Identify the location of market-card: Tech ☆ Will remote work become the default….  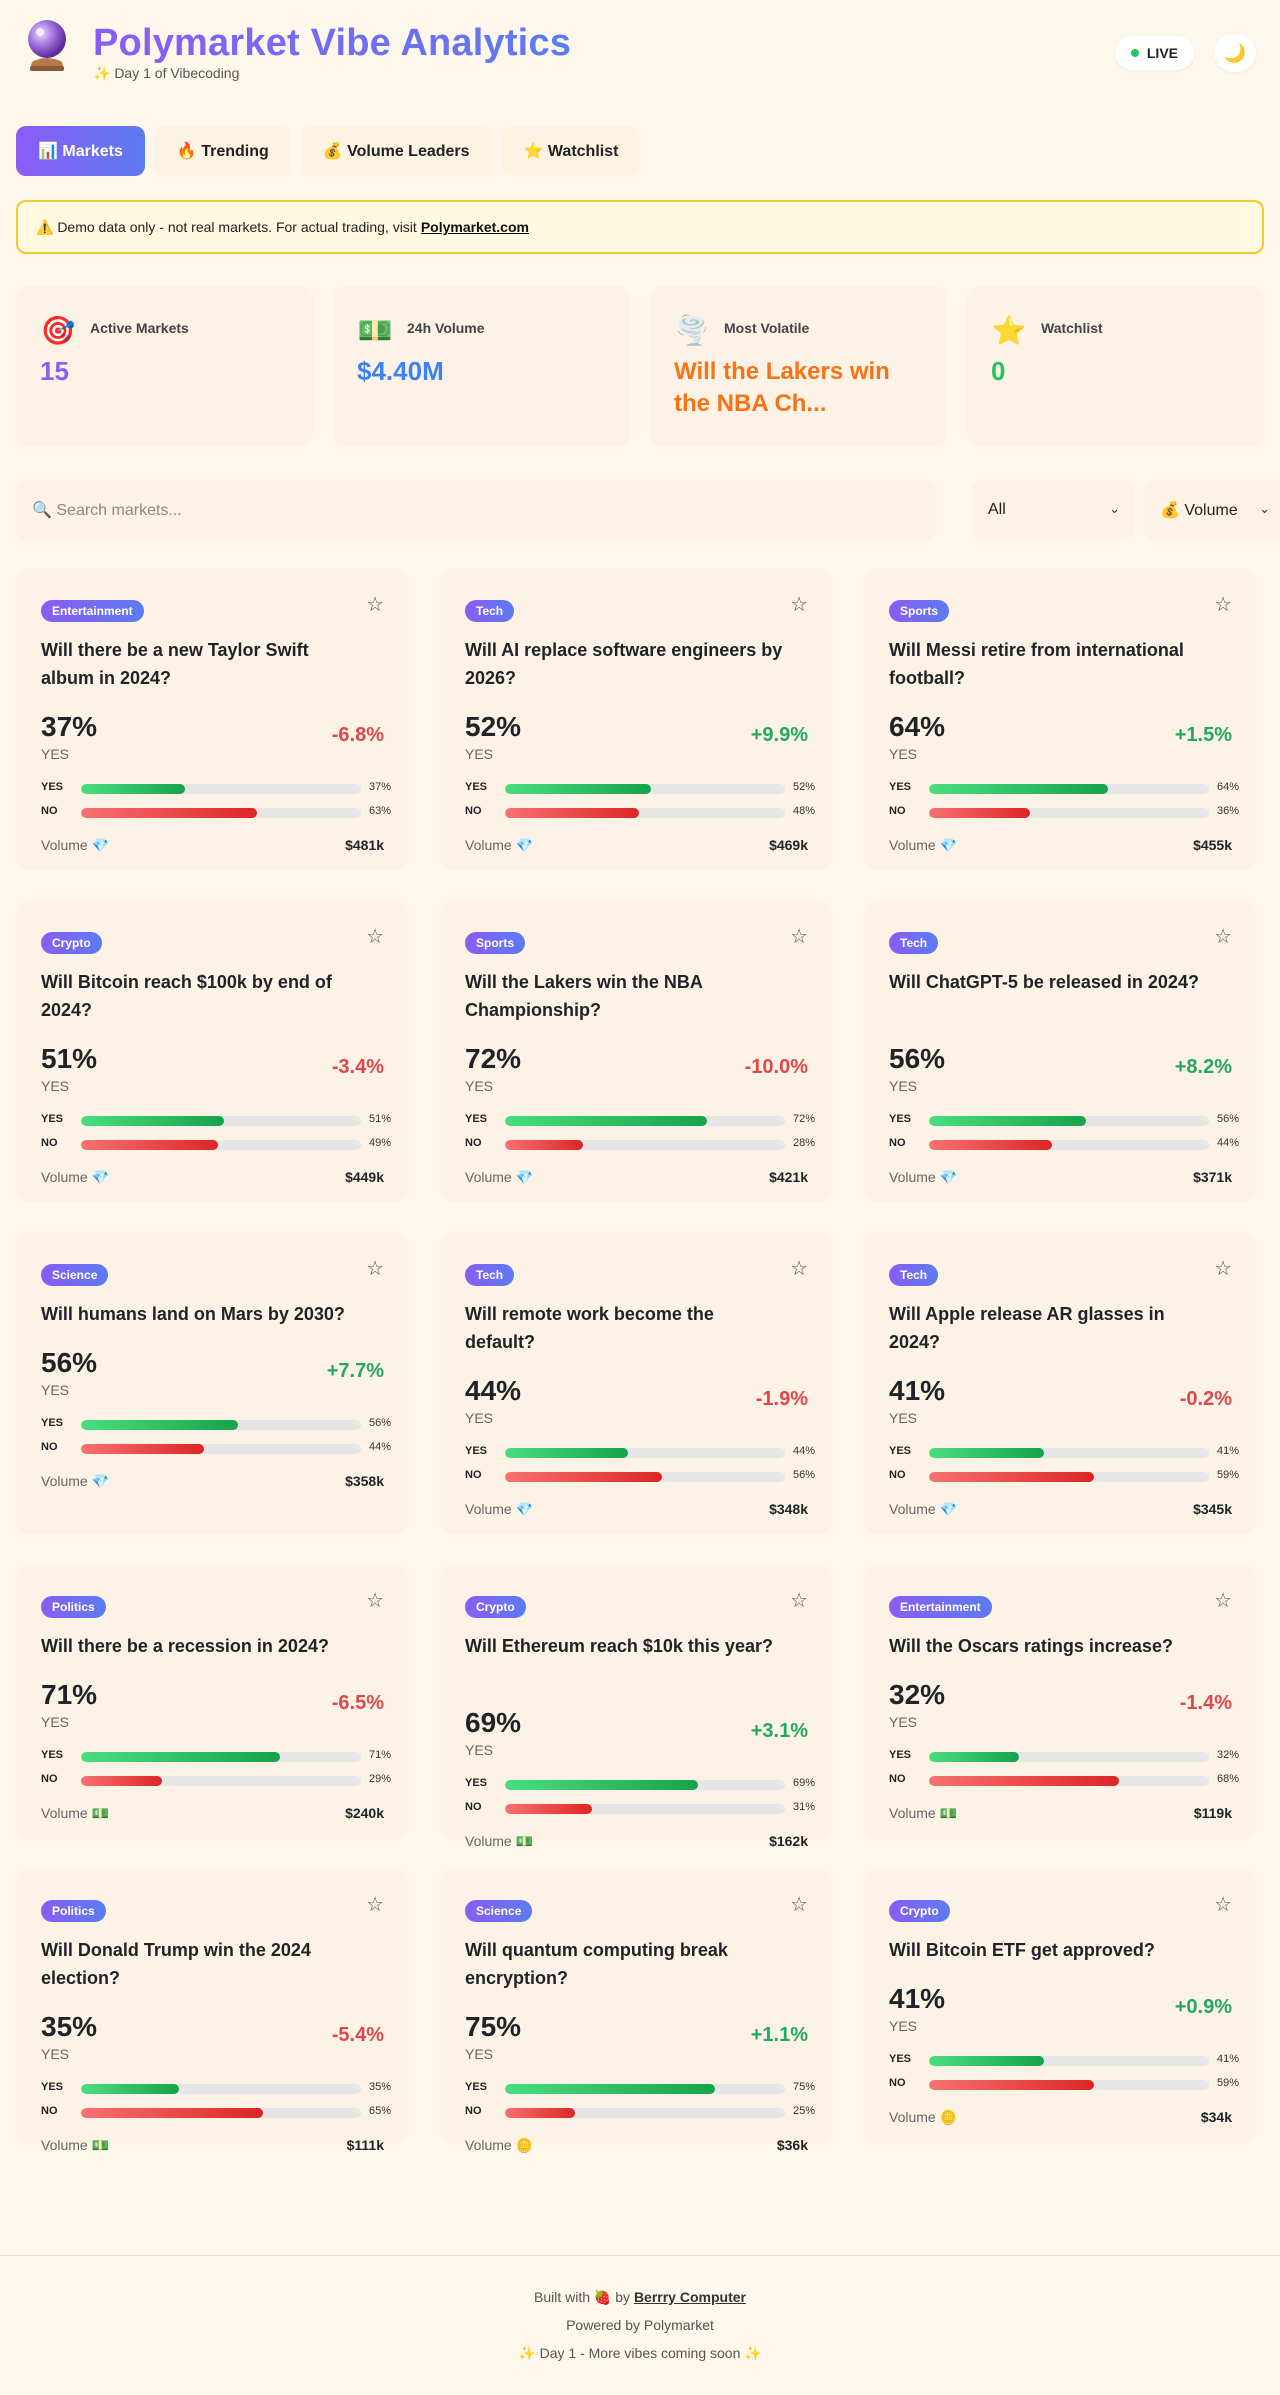
(636, 1383).